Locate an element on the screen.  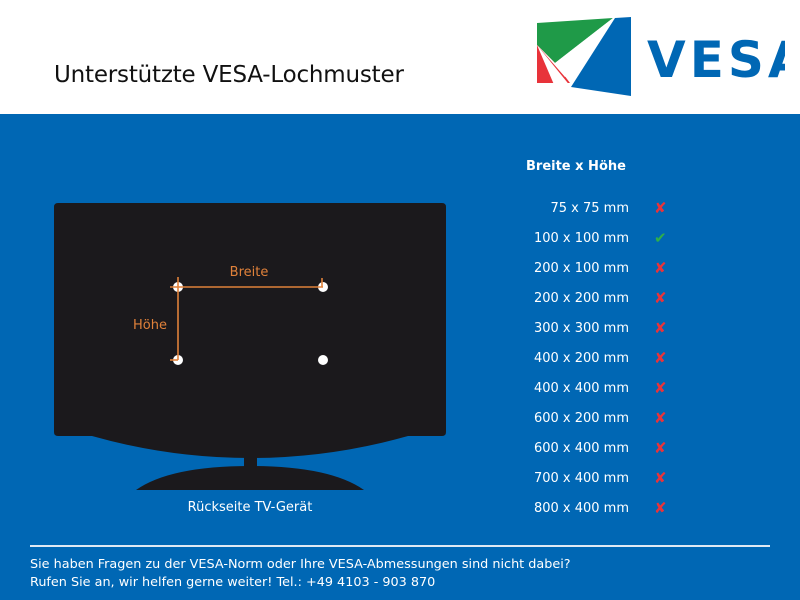
list-item: 200 x 200 mm ✘ is located at coordinates (580, 300).